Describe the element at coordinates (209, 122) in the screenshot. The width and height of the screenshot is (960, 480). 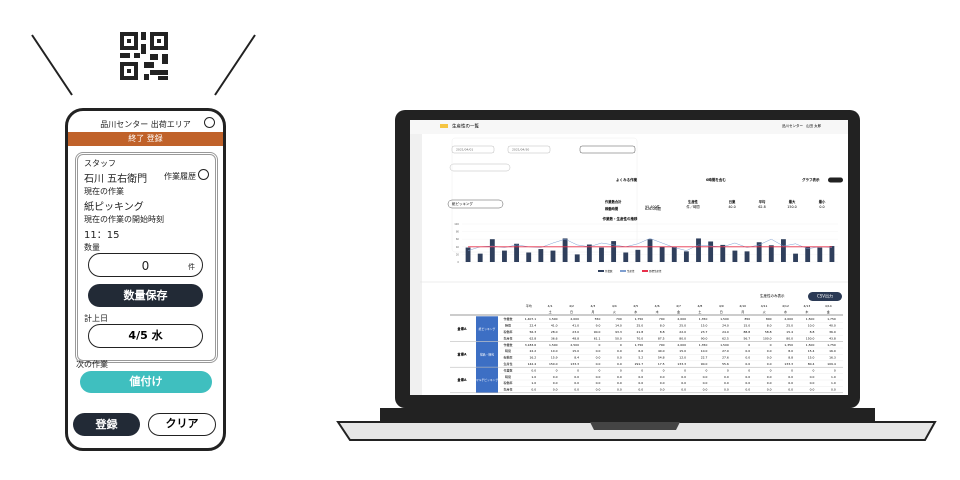
I see `settings-icon` at that location.